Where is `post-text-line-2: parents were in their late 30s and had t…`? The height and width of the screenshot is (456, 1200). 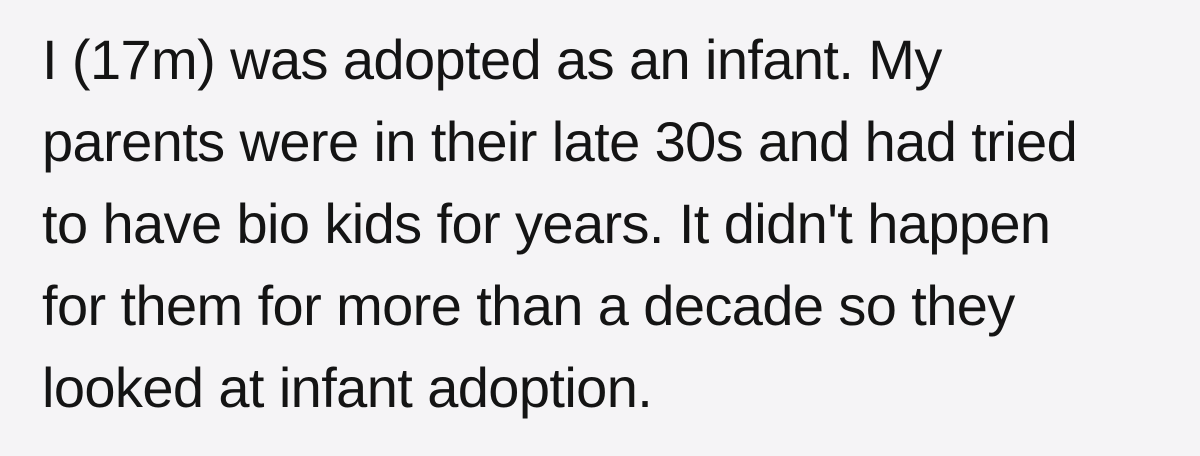 post-text-line-2: parents were in their late 30s and had t… is located at coordinates (560, 141).